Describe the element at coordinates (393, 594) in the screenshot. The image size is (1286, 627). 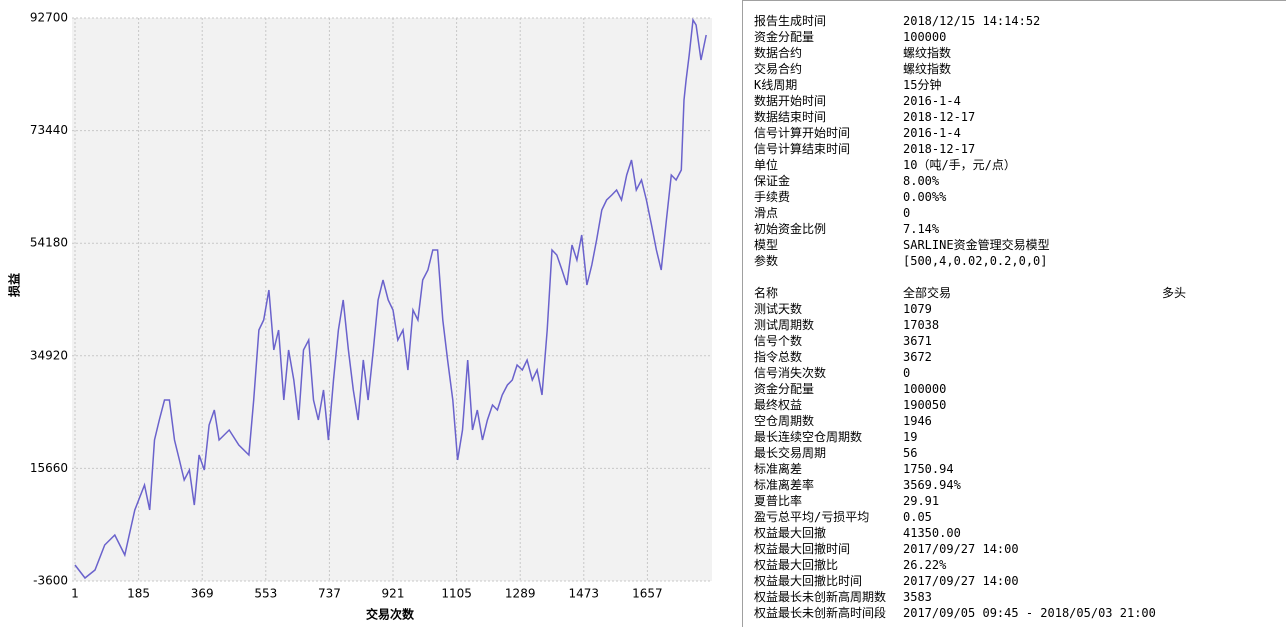
I see `x-tick-label: 921` at that location.